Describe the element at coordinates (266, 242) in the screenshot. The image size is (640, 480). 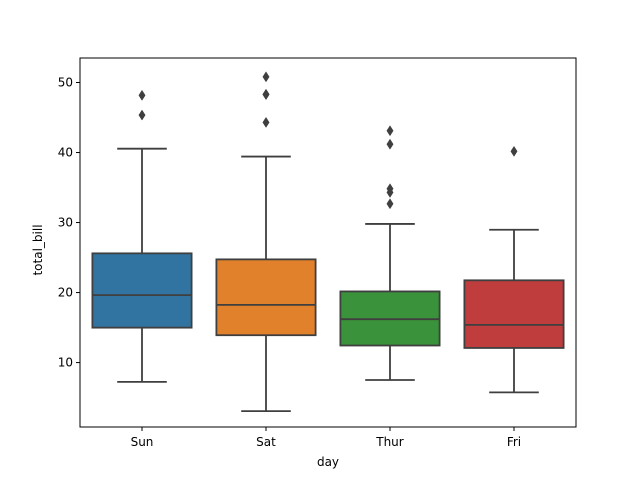
I see `box-group-sat` at that location.